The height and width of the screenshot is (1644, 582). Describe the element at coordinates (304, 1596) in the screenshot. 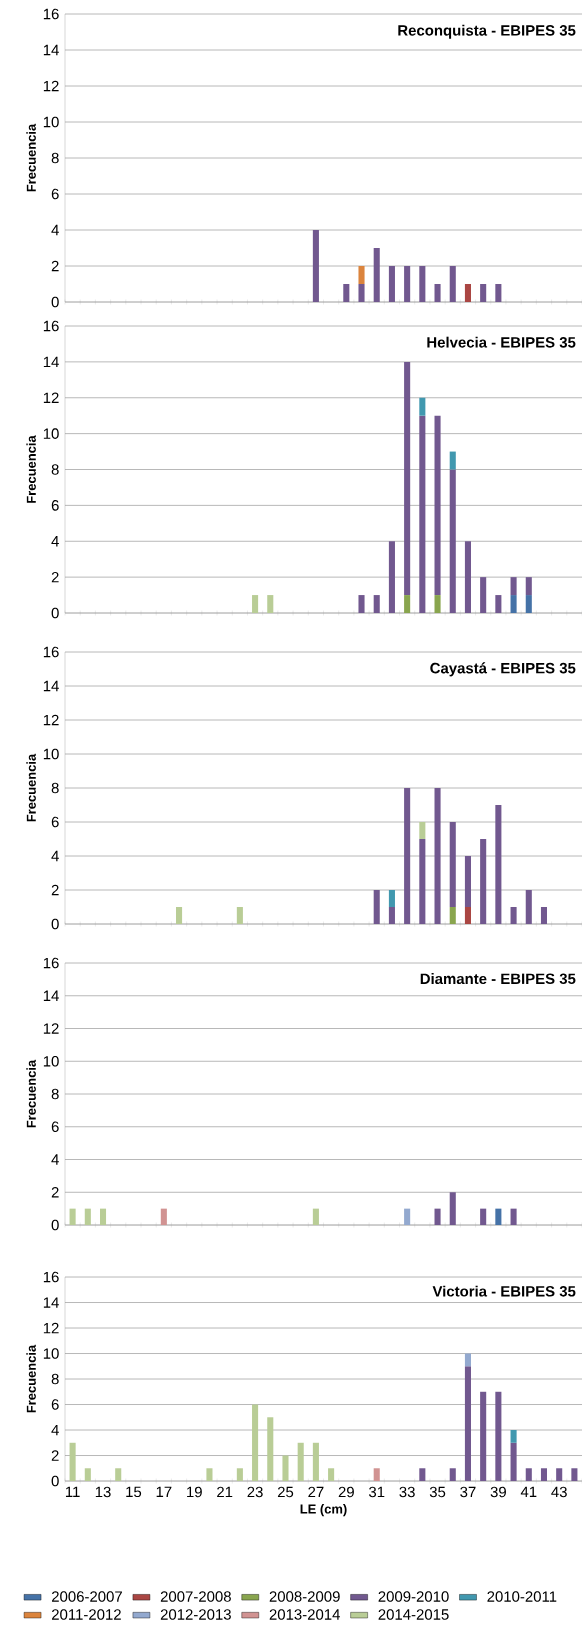

I see `legend-label: 2008-2009` at that location.